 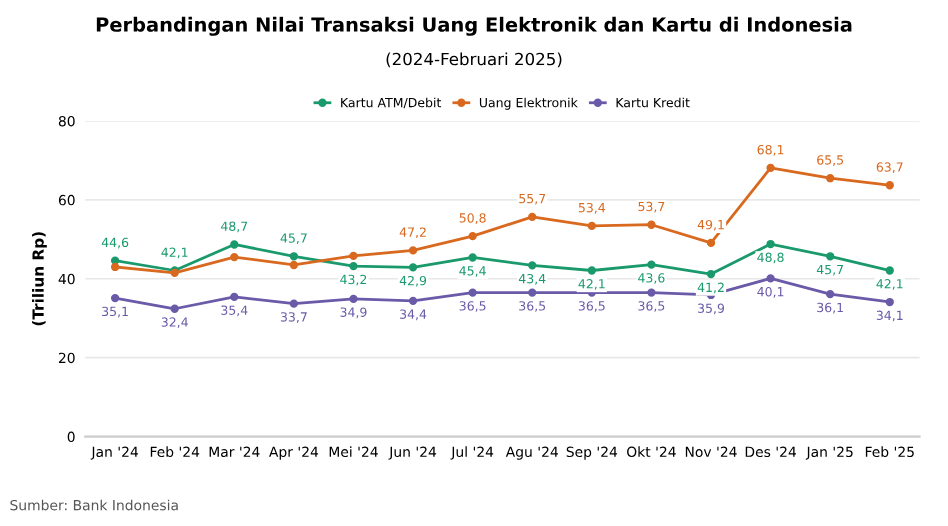 What do you see at coordinates (474, 26) in the screenshot?
I see `chart-title: Perbandingan Nilai Transaksi Uang Elektronik dan Kartu di Indonesia` at bounding box center [474, 26].